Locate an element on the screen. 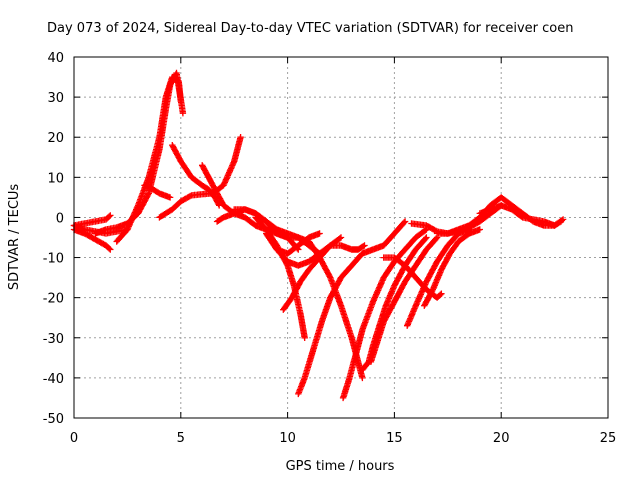  y-tick-label: 20 is located at coordinates (55, 138).